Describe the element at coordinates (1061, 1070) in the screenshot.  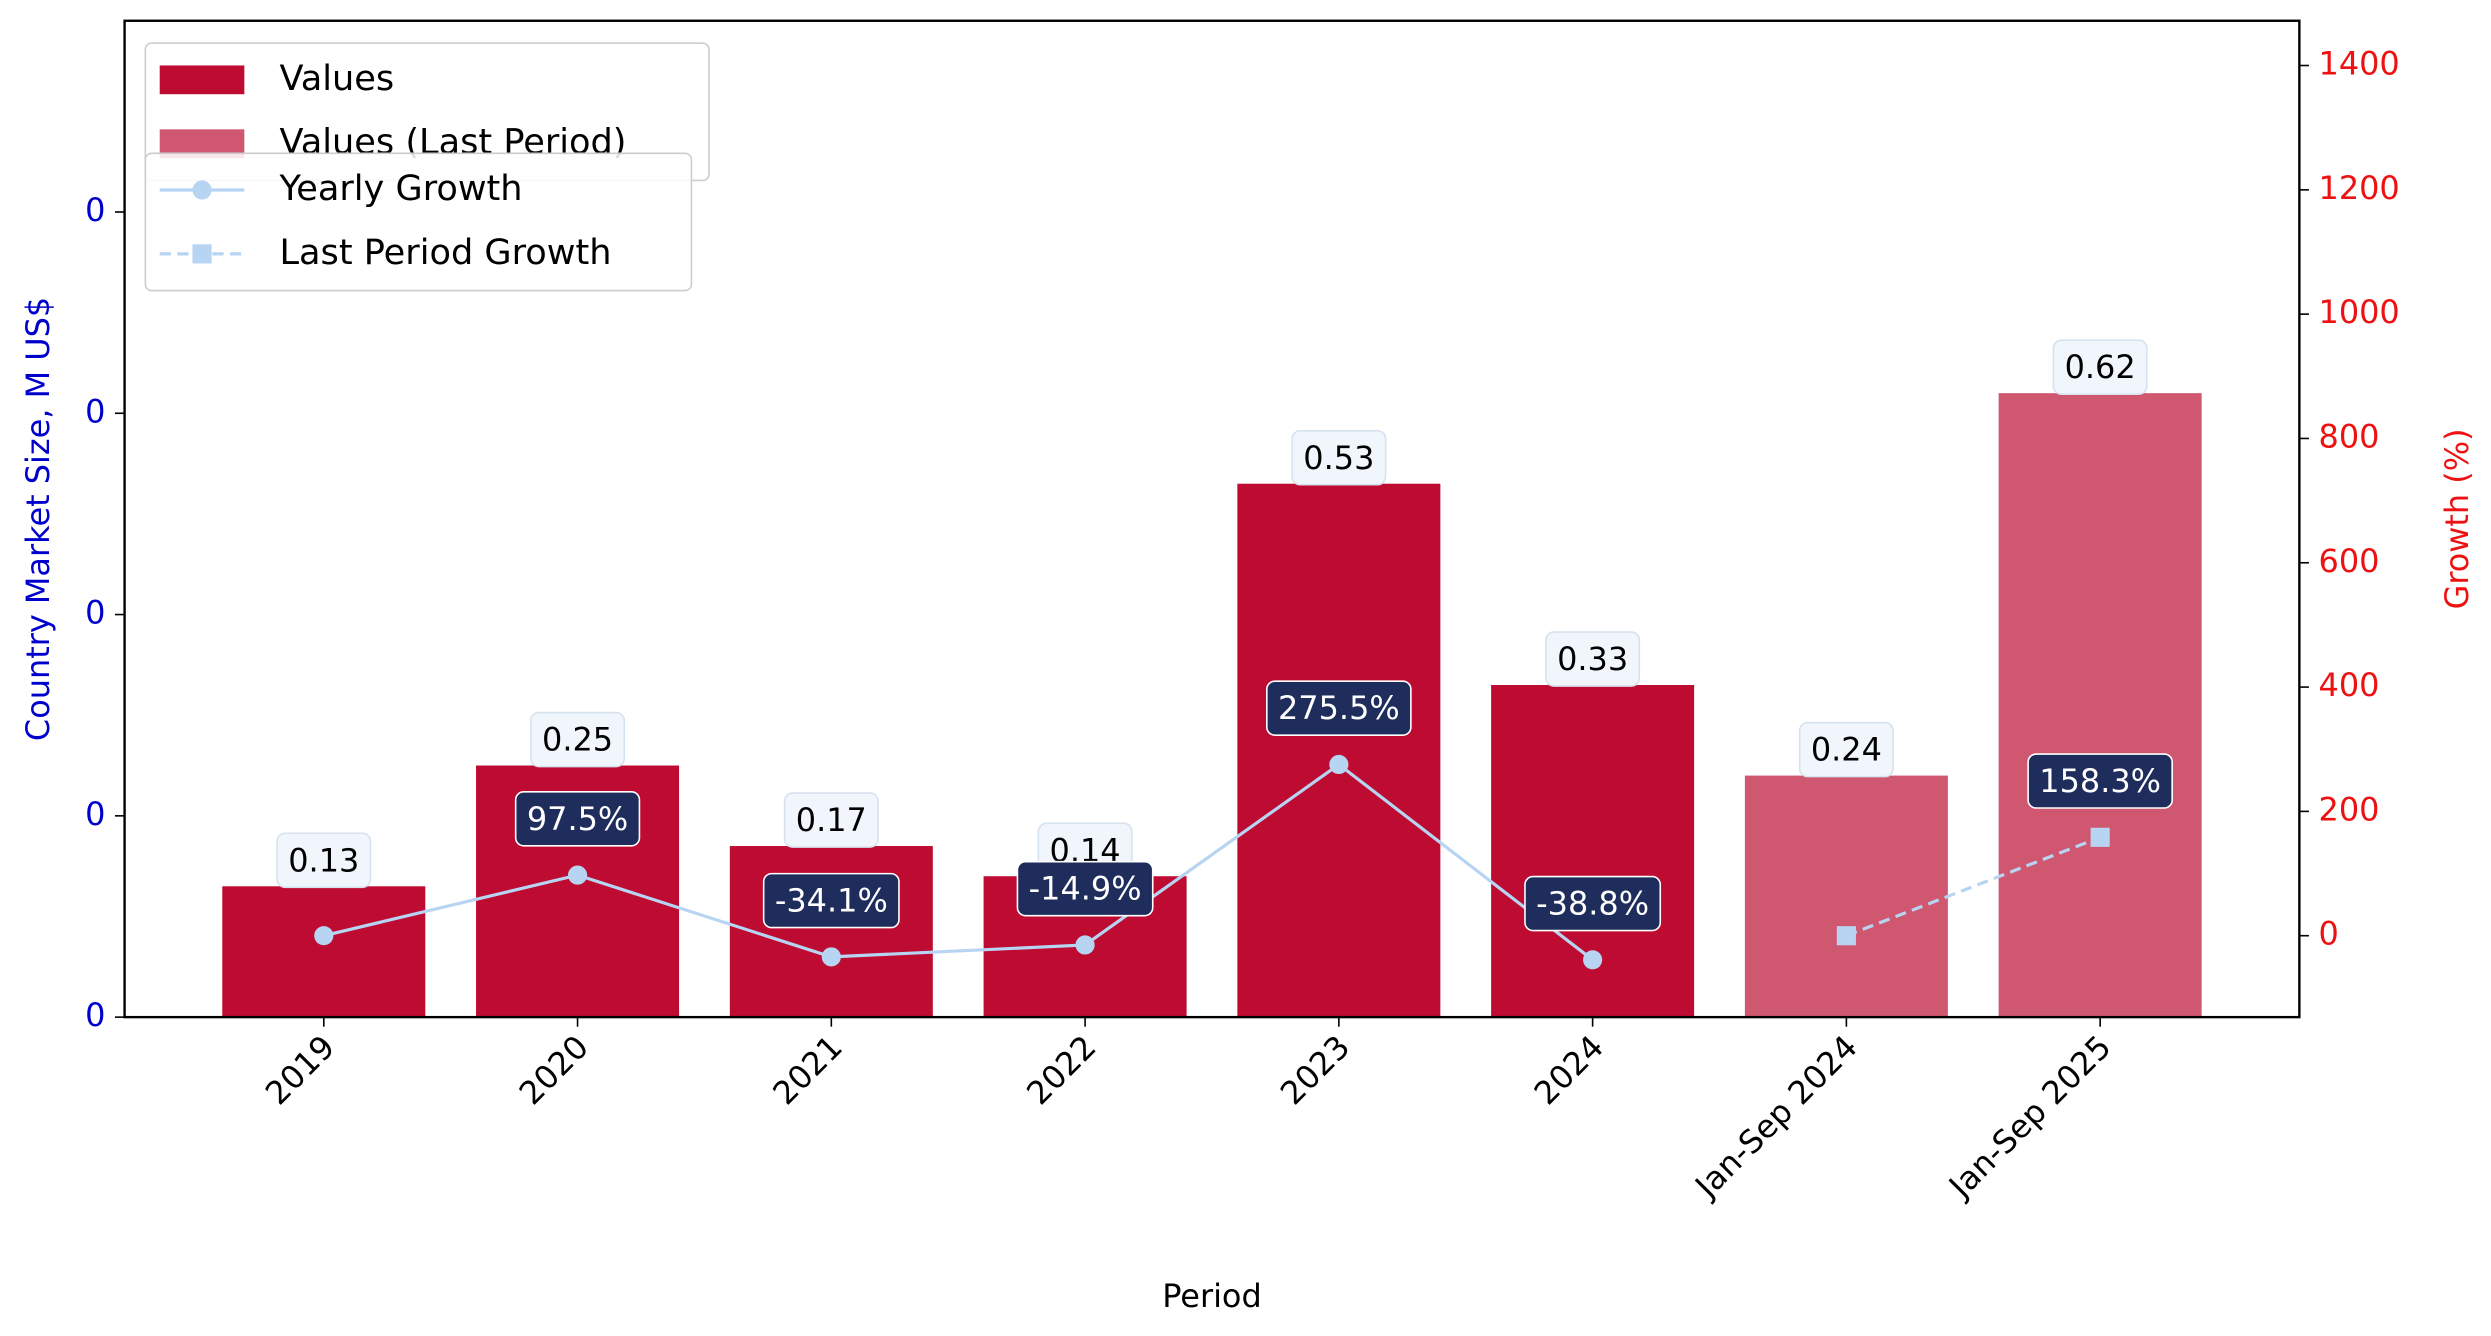
I see `x-tick-label: 2022` at that location.